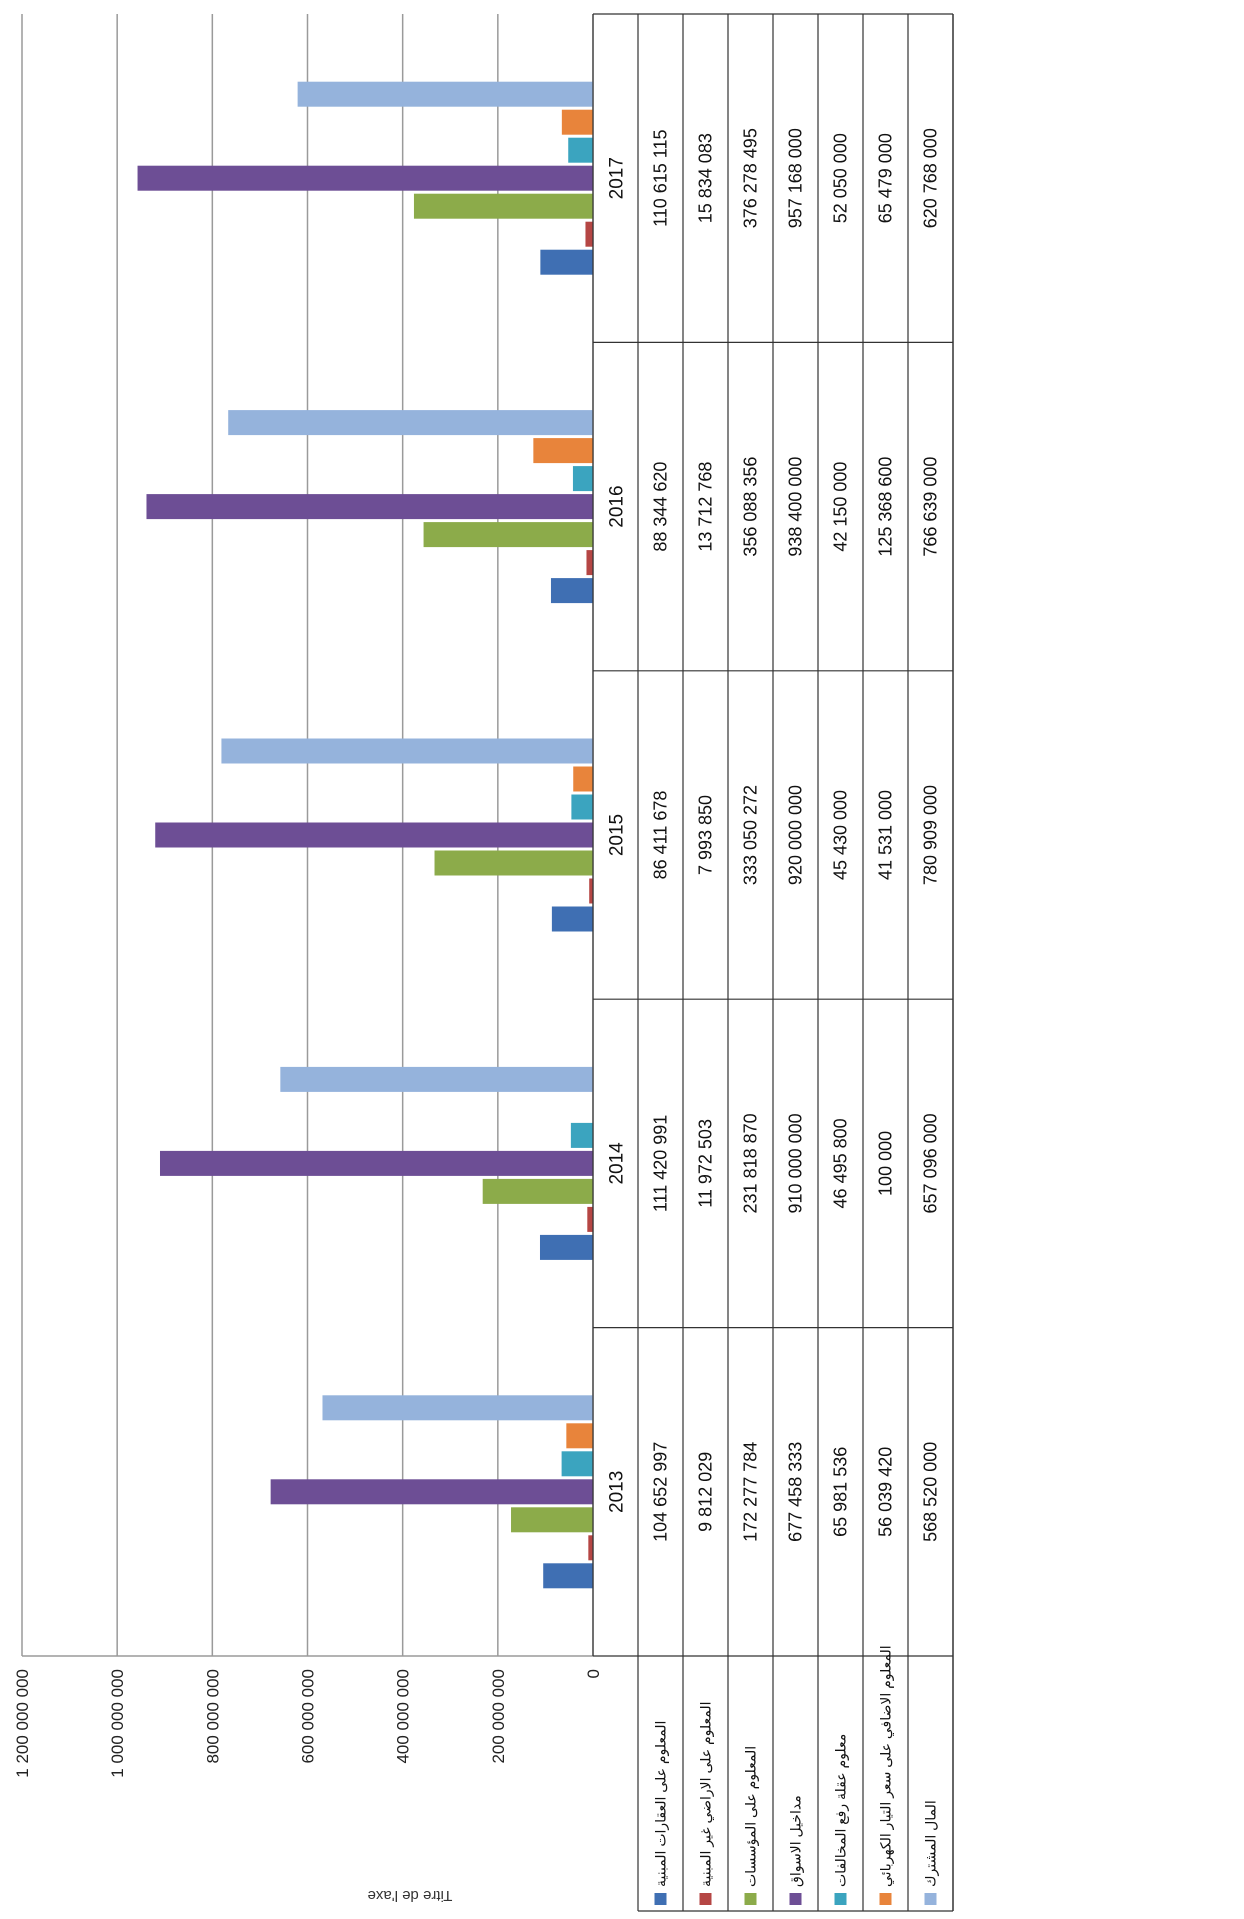 The width and height of the screenshot is (1244, 1919). Describe the element at coordinates (661, 835) in the screenshot. I see `data-label: 86 411 678` at that location.